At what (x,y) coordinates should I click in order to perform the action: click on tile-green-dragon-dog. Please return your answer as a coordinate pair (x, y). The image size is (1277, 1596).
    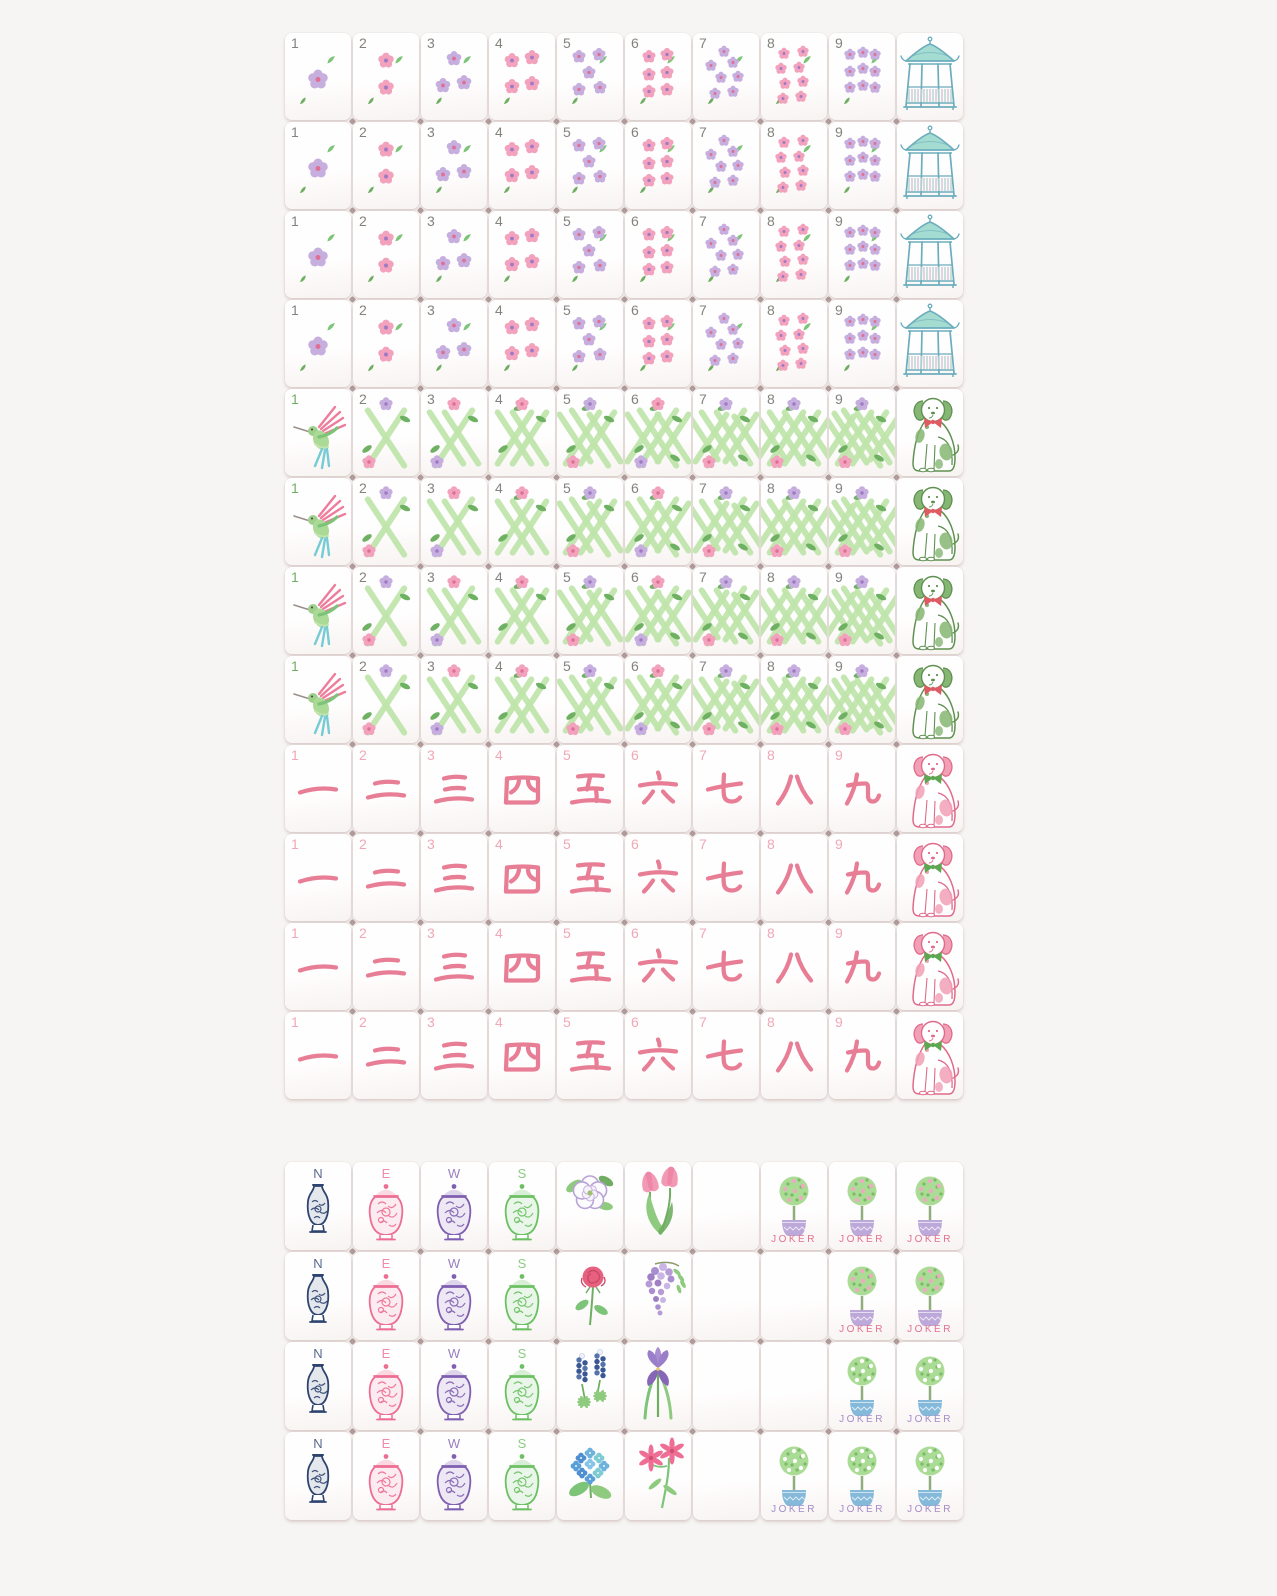
    Looking at the image, I should click on (930, 610).